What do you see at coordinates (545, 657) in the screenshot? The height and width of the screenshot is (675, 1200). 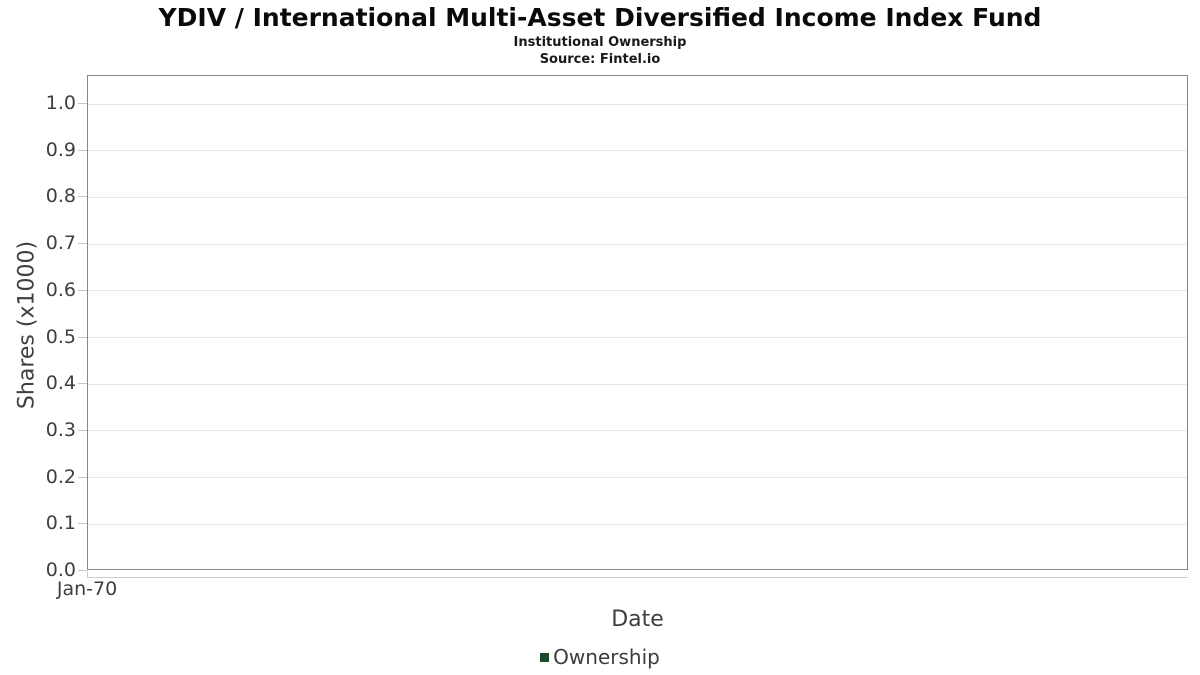 I see `legend-marker-icon` at bounding box center [545, 657].